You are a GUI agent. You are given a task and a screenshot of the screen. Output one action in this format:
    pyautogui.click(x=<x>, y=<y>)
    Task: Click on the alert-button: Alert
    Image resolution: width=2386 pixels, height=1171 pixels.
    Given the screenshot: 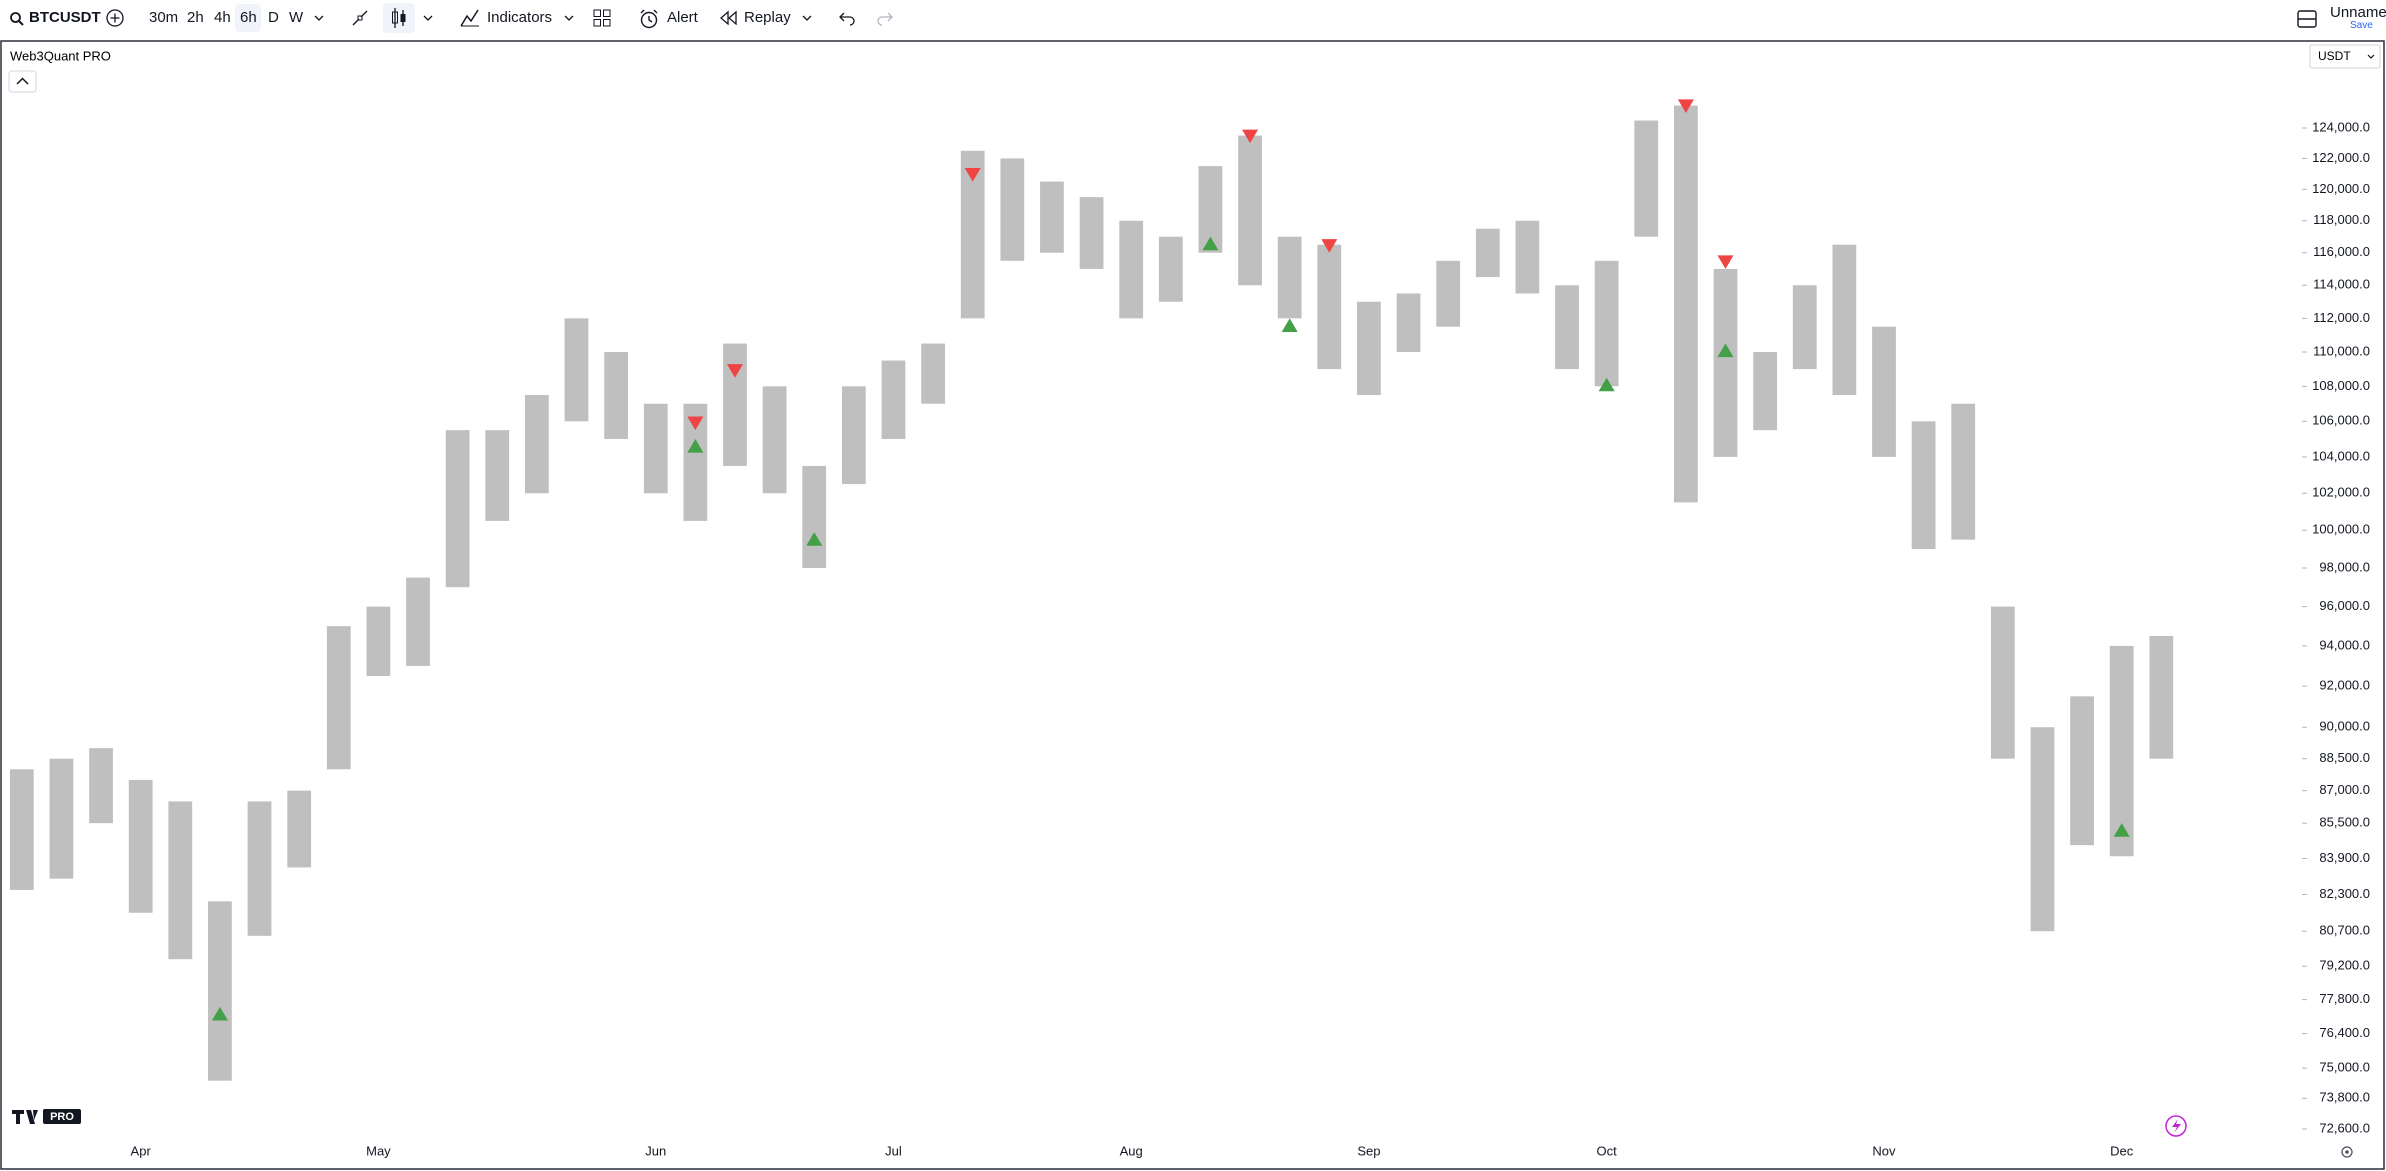 What is the action you would take?
    pyautogui.click(x=682, y=17)
    